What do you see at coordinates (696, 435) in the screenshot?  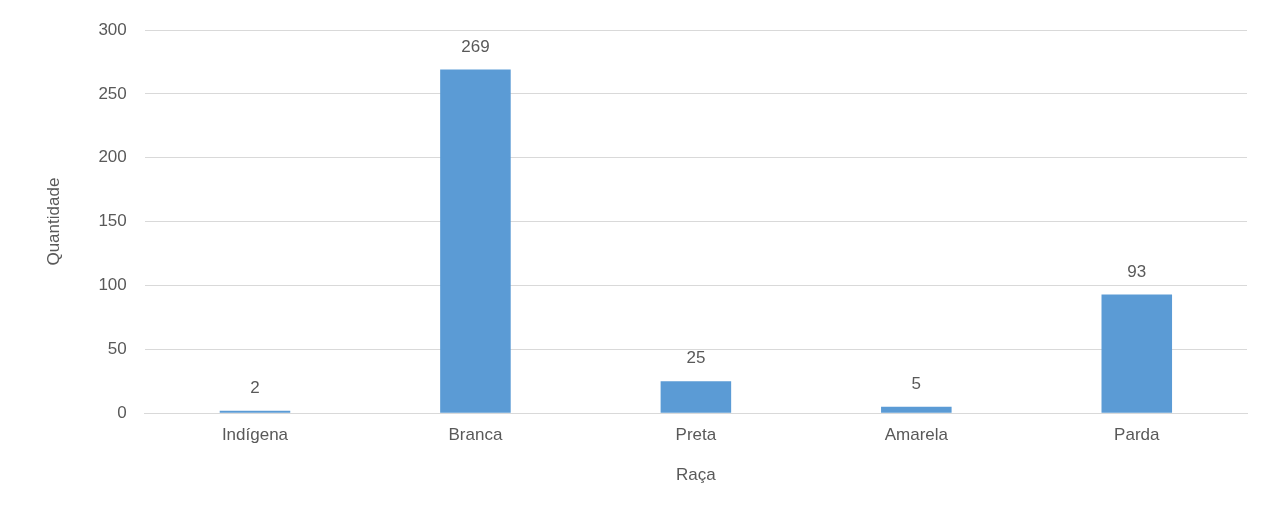 I see `x-tick-label: Preta` at bounding box center [696, 435].